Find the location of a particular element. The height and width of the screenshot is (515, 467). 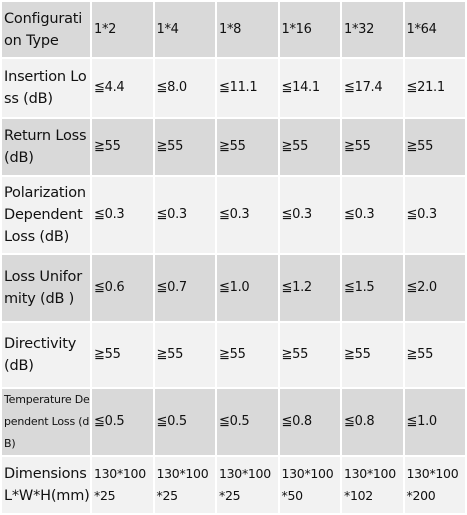

table-cell: ≦21.1 is located at coordinates (434, 88).